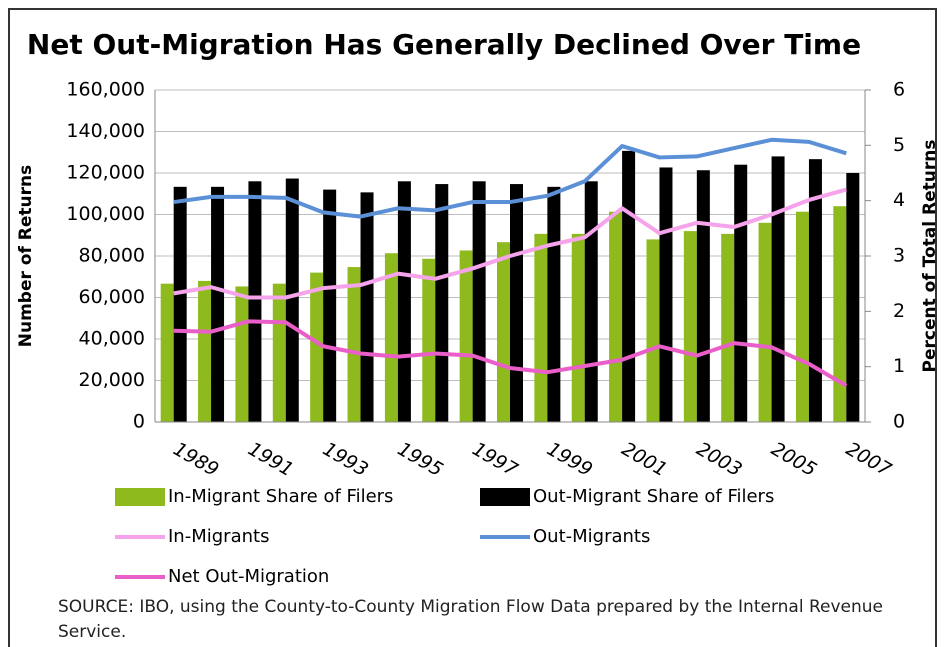  I want to click on y-tick-label: 60,000, so click(112, 297).